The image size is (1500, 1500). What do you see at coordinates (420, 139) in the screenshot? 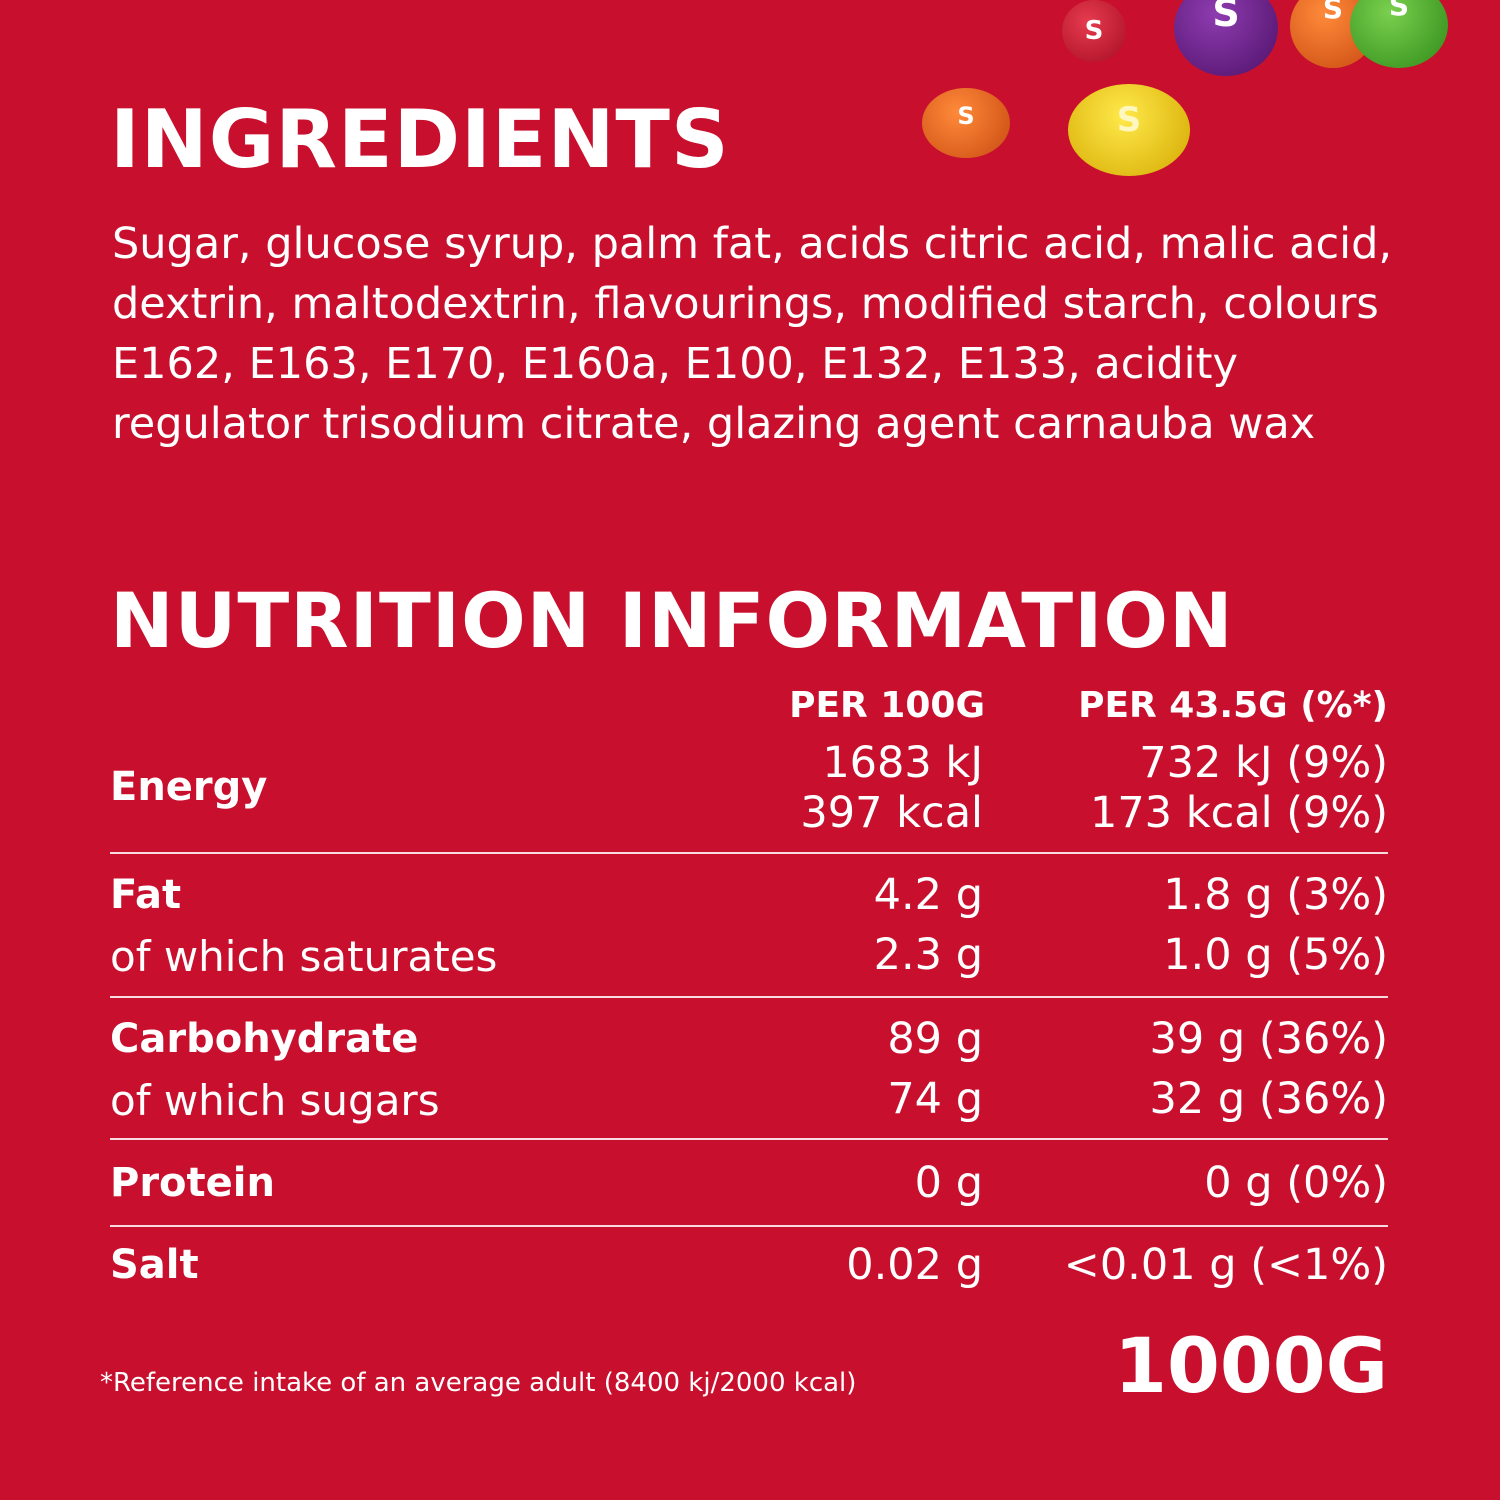
I see `ingredients-heading: INGREDIENTS` at bounding box center [420, 139].